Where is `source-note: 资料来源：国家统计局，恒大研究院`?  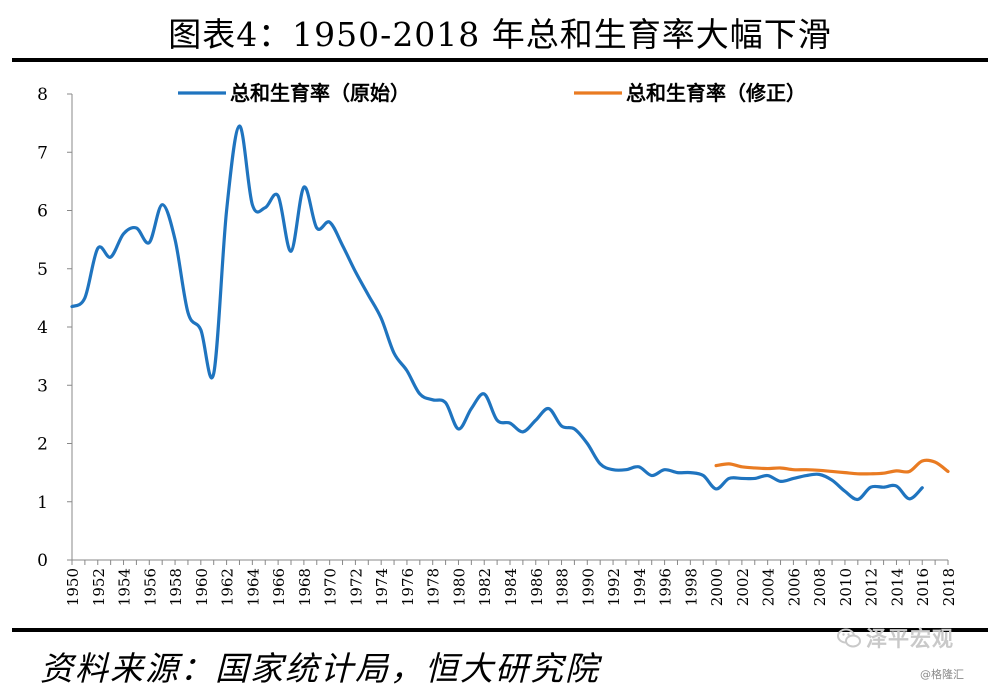
source-note: 资料来源：国家统计局，恒大研究院 is located at coordinates (320, 668).